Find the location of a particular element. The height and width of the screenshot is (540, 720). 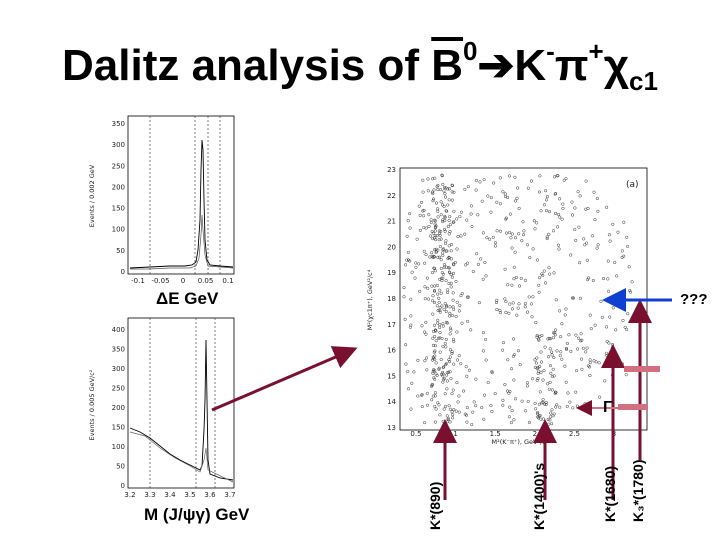

y-tick-label: 350 is located at coordinates (118, 350).